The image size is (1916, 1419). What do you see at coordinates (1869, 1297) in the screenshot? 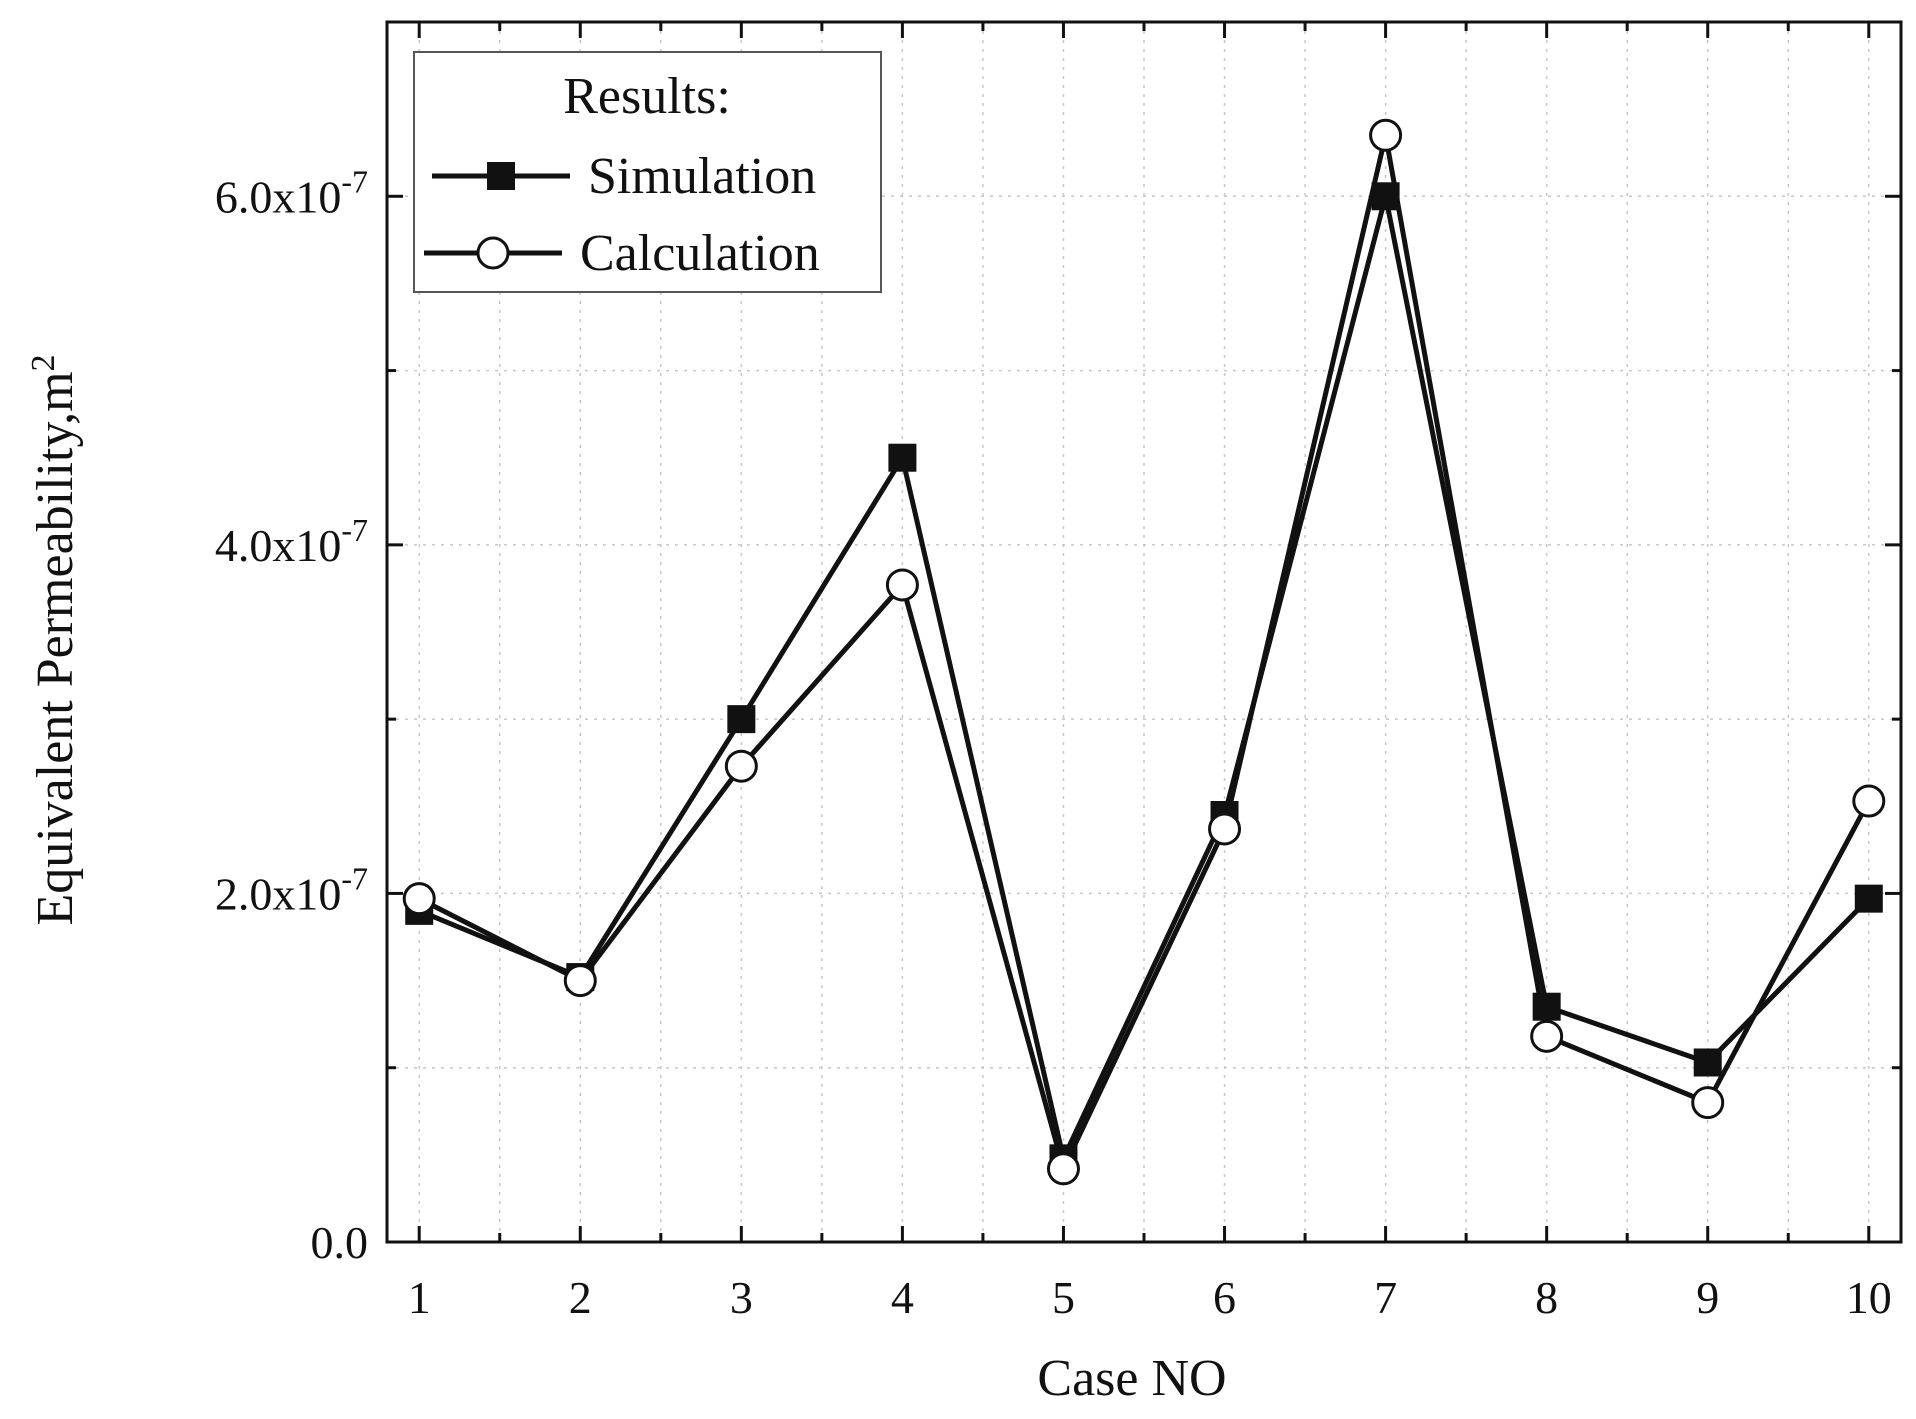
I see `x-tick-label-10: 10` at bounding box center [1869, 1297].